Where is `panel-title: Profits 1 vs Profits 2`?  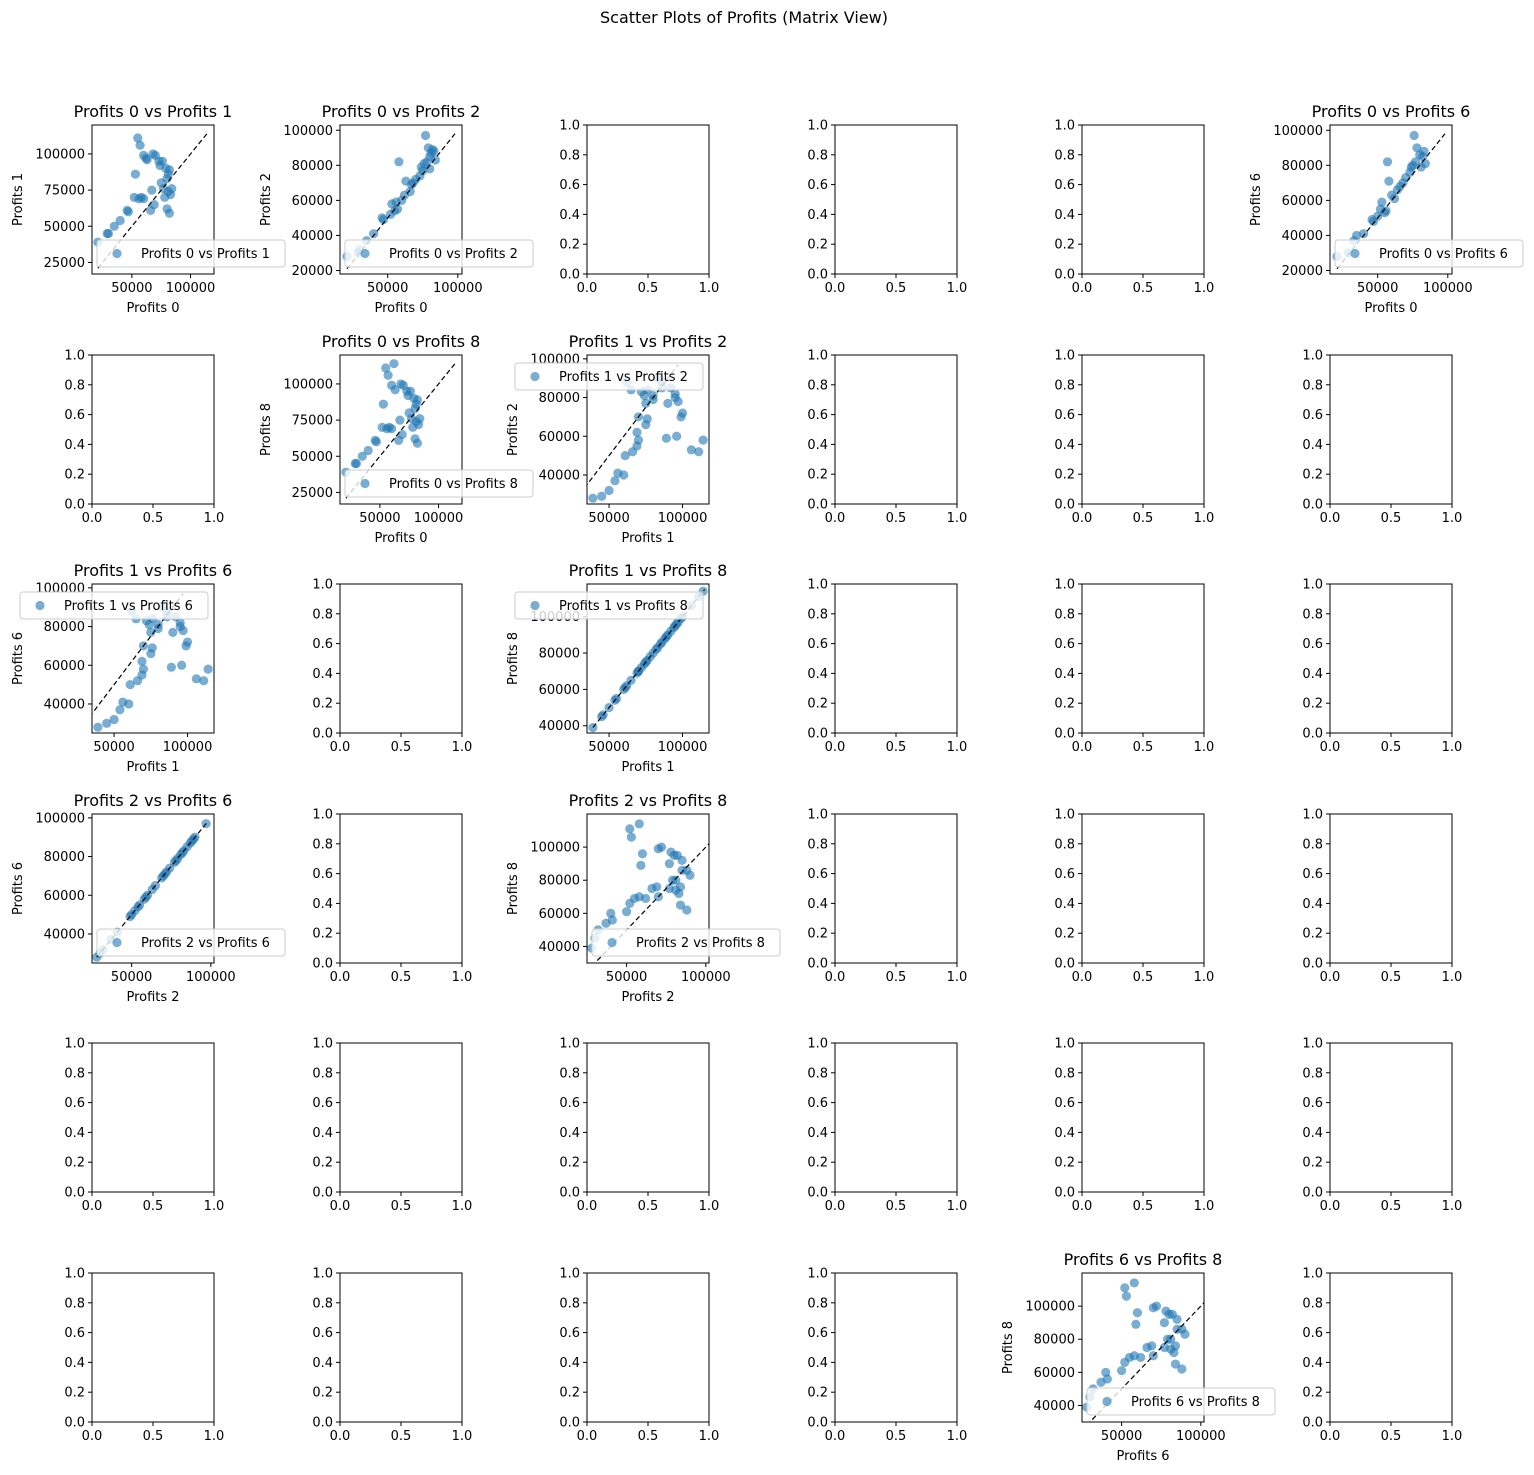
panel-title: Profits 1 vs Profits 2 is located at coordinates (648, 341).